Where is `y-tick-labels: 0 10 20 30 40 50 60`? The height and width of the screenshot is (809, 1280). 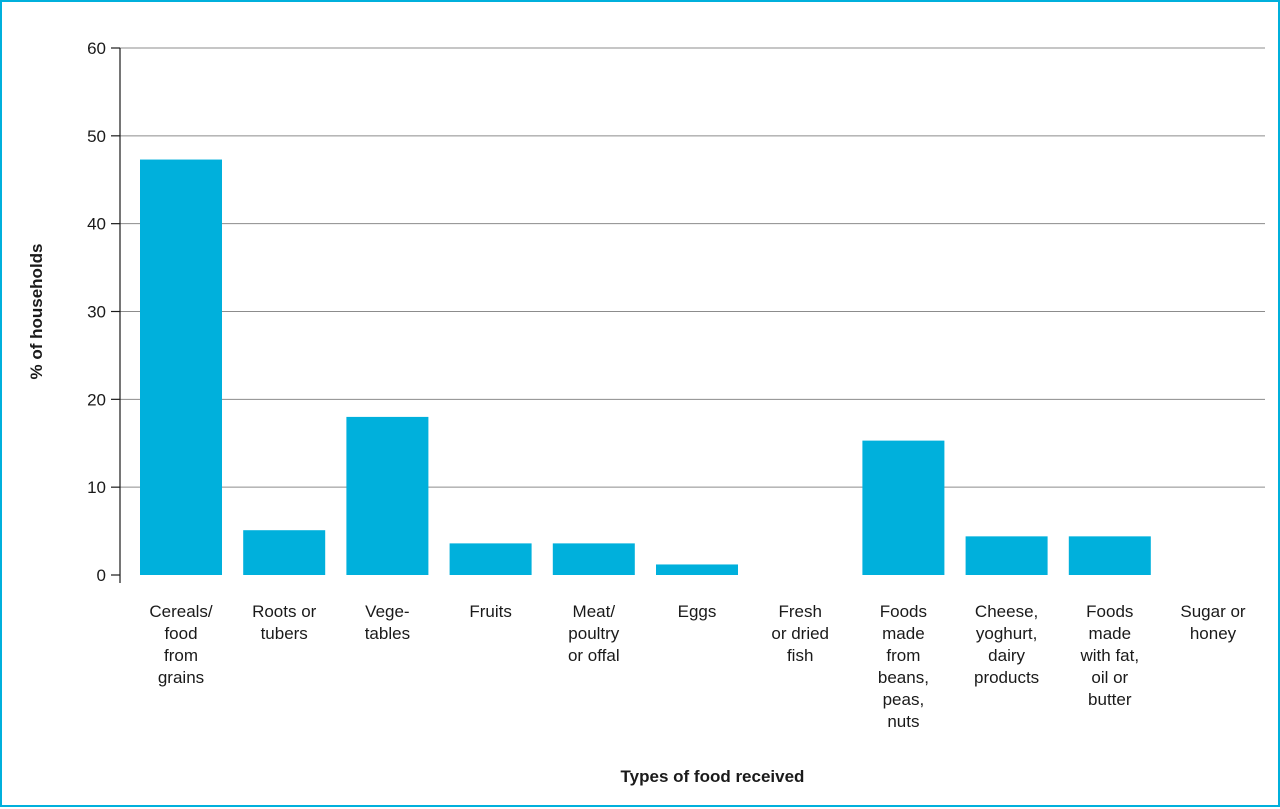 y-tick-labels: 0 10 20 30 40 50 60 is located at coordinates (96, 312).